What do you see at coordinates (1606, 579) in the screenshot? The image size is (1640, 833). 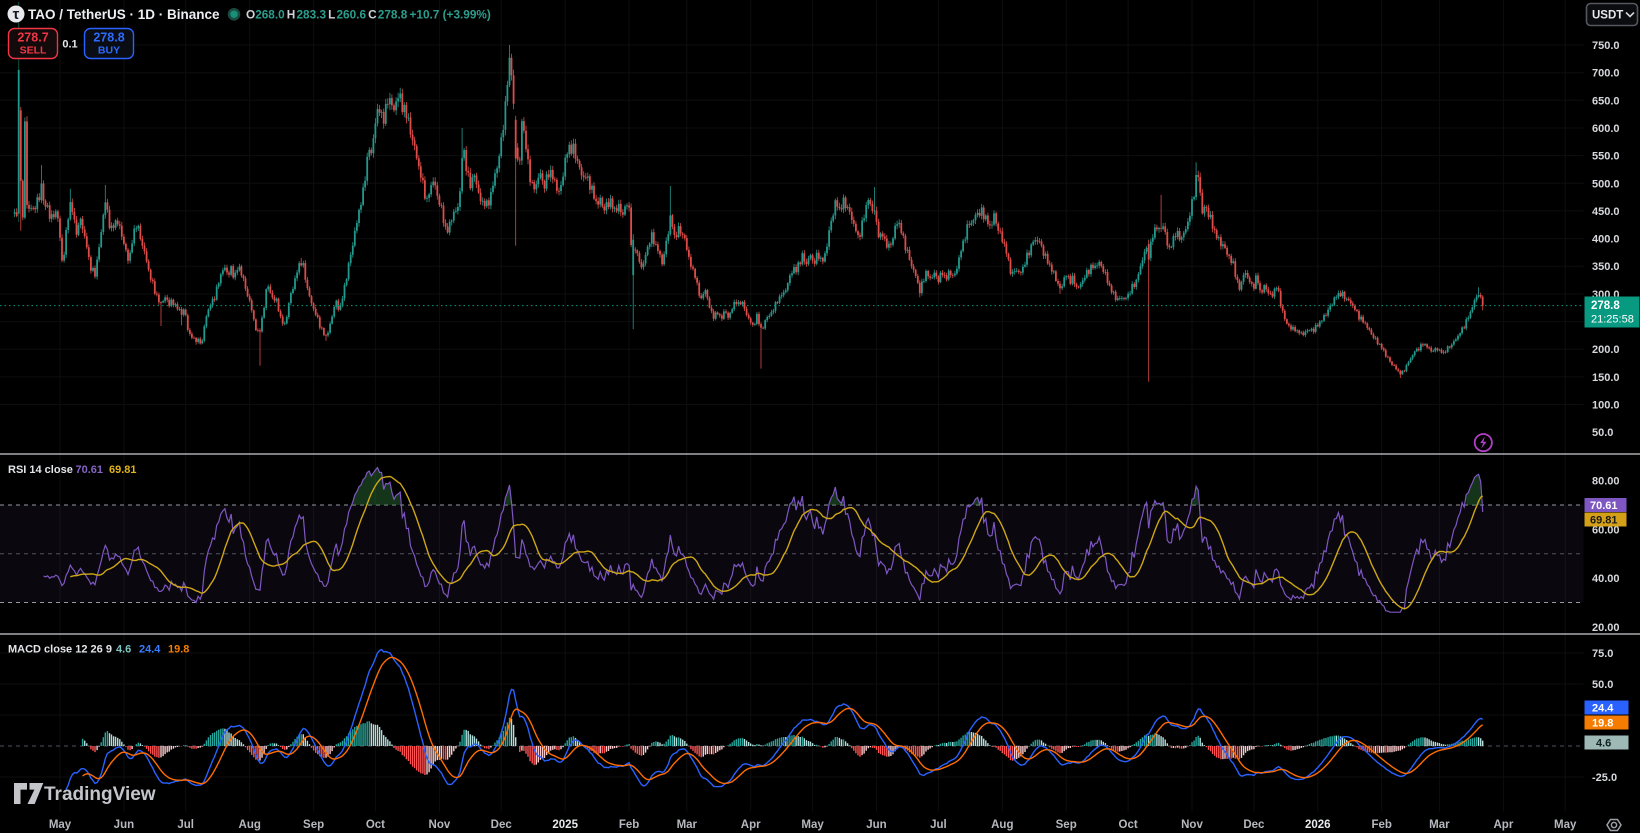 I see `svg-text: 40.00` at bounding box center [1606, 579].